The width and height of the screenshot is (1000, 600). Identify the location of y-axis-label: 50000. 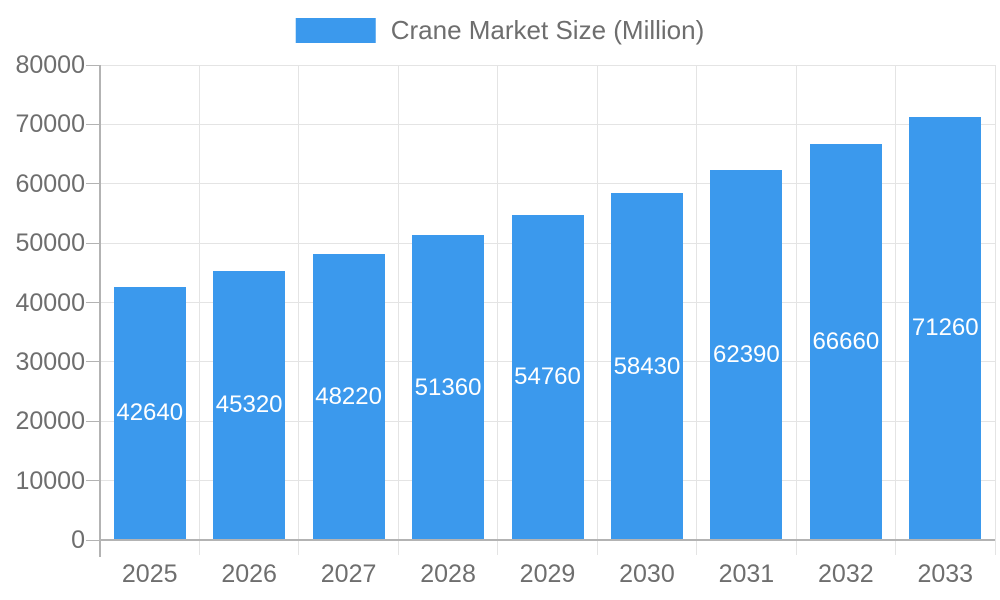
(50, 243).